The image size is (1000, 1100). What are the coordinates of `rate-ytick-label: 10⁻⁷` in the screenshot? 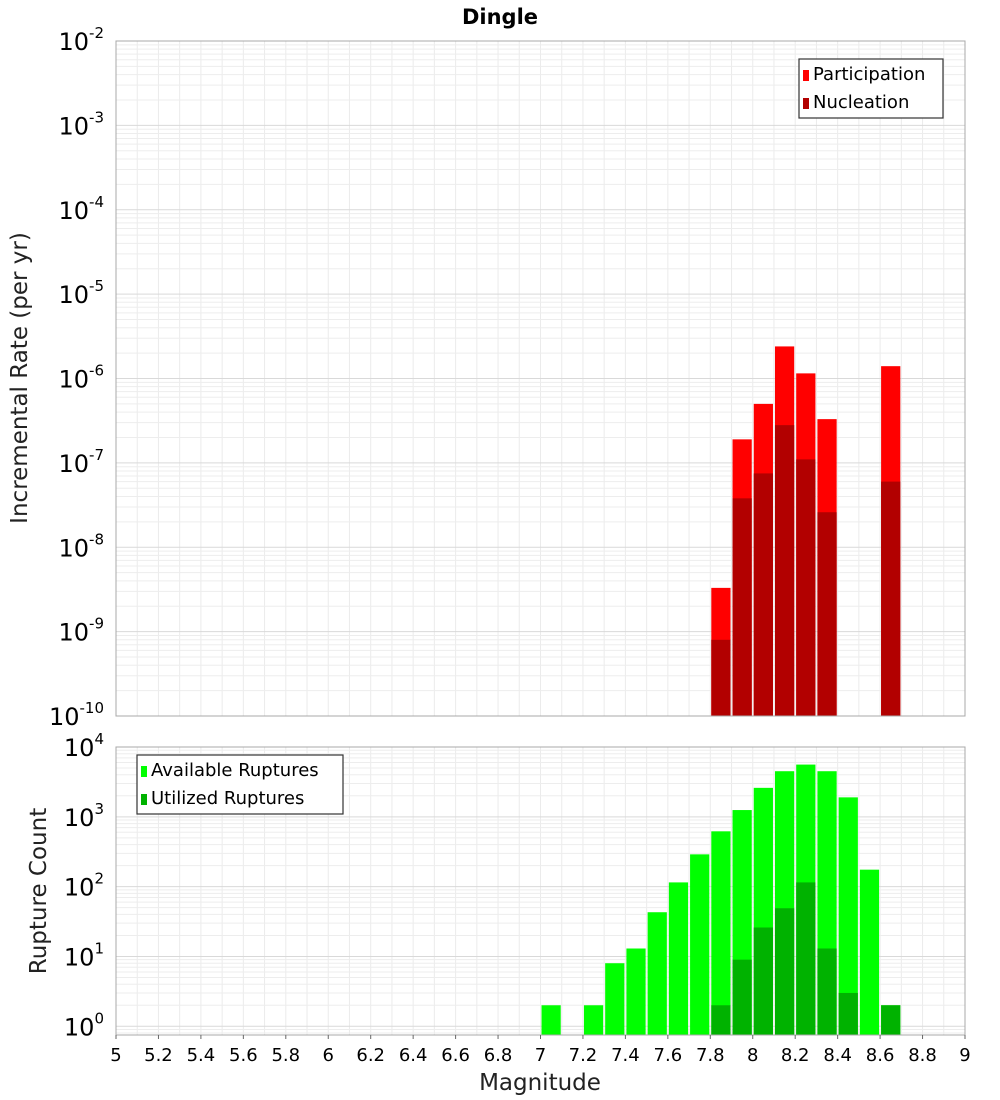 It's located at (81, 462).